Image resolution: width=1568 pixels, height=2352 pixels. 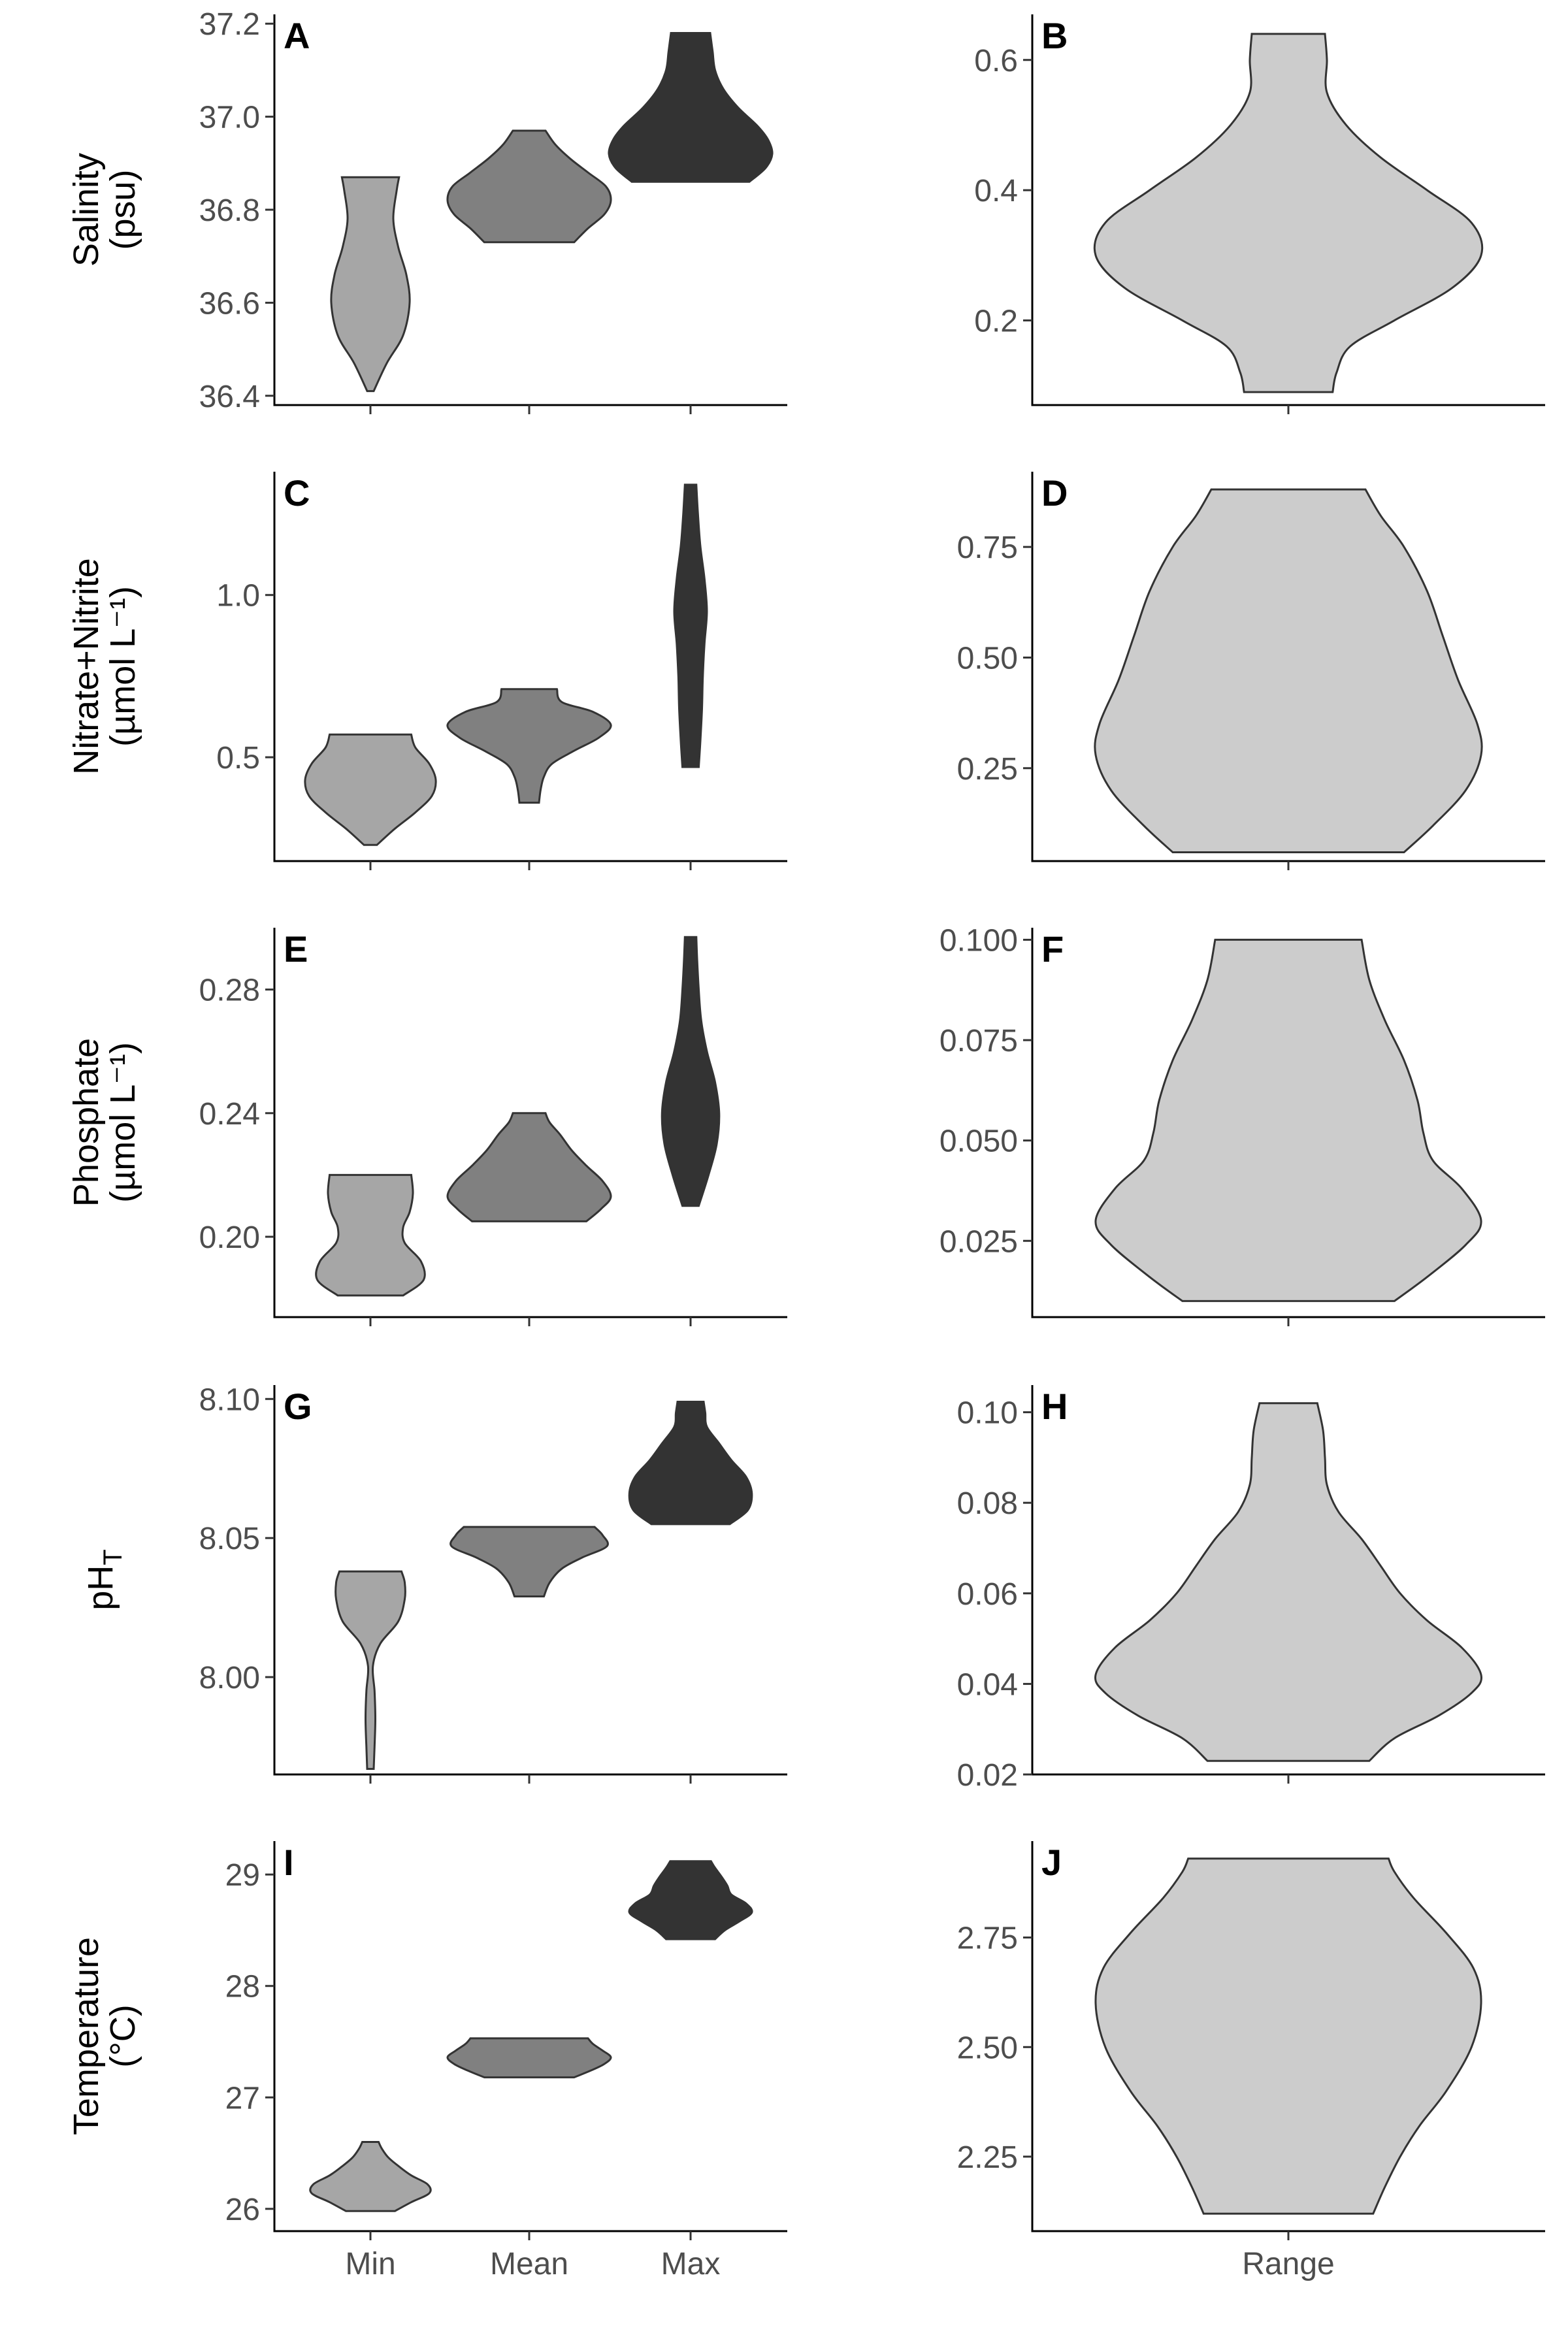 I want to click on y-tick-label: 26, so click(x=242, y=2210).